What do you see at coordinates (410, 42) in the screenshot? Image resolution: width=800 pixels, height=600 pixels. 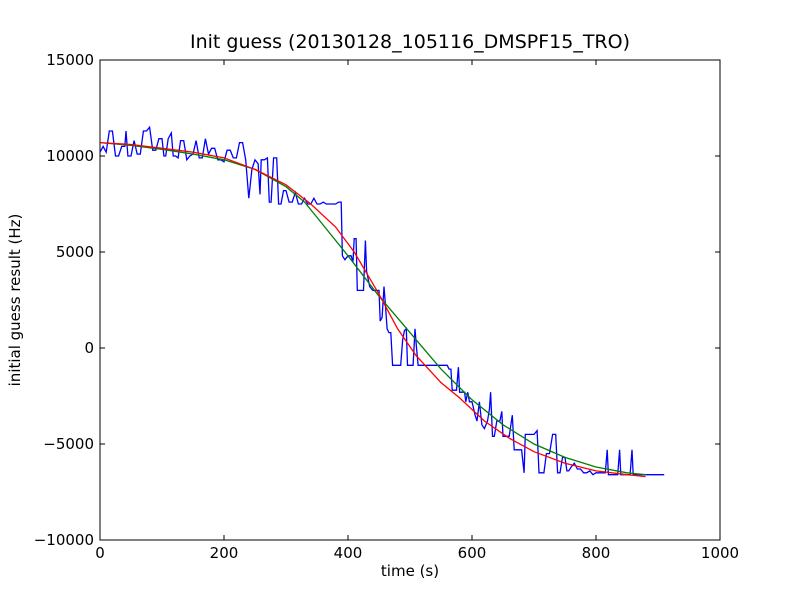 I see `chart-title: Init guess (20130128_105116_DMSPF15_TRO)` at bounding box center [410, 42].